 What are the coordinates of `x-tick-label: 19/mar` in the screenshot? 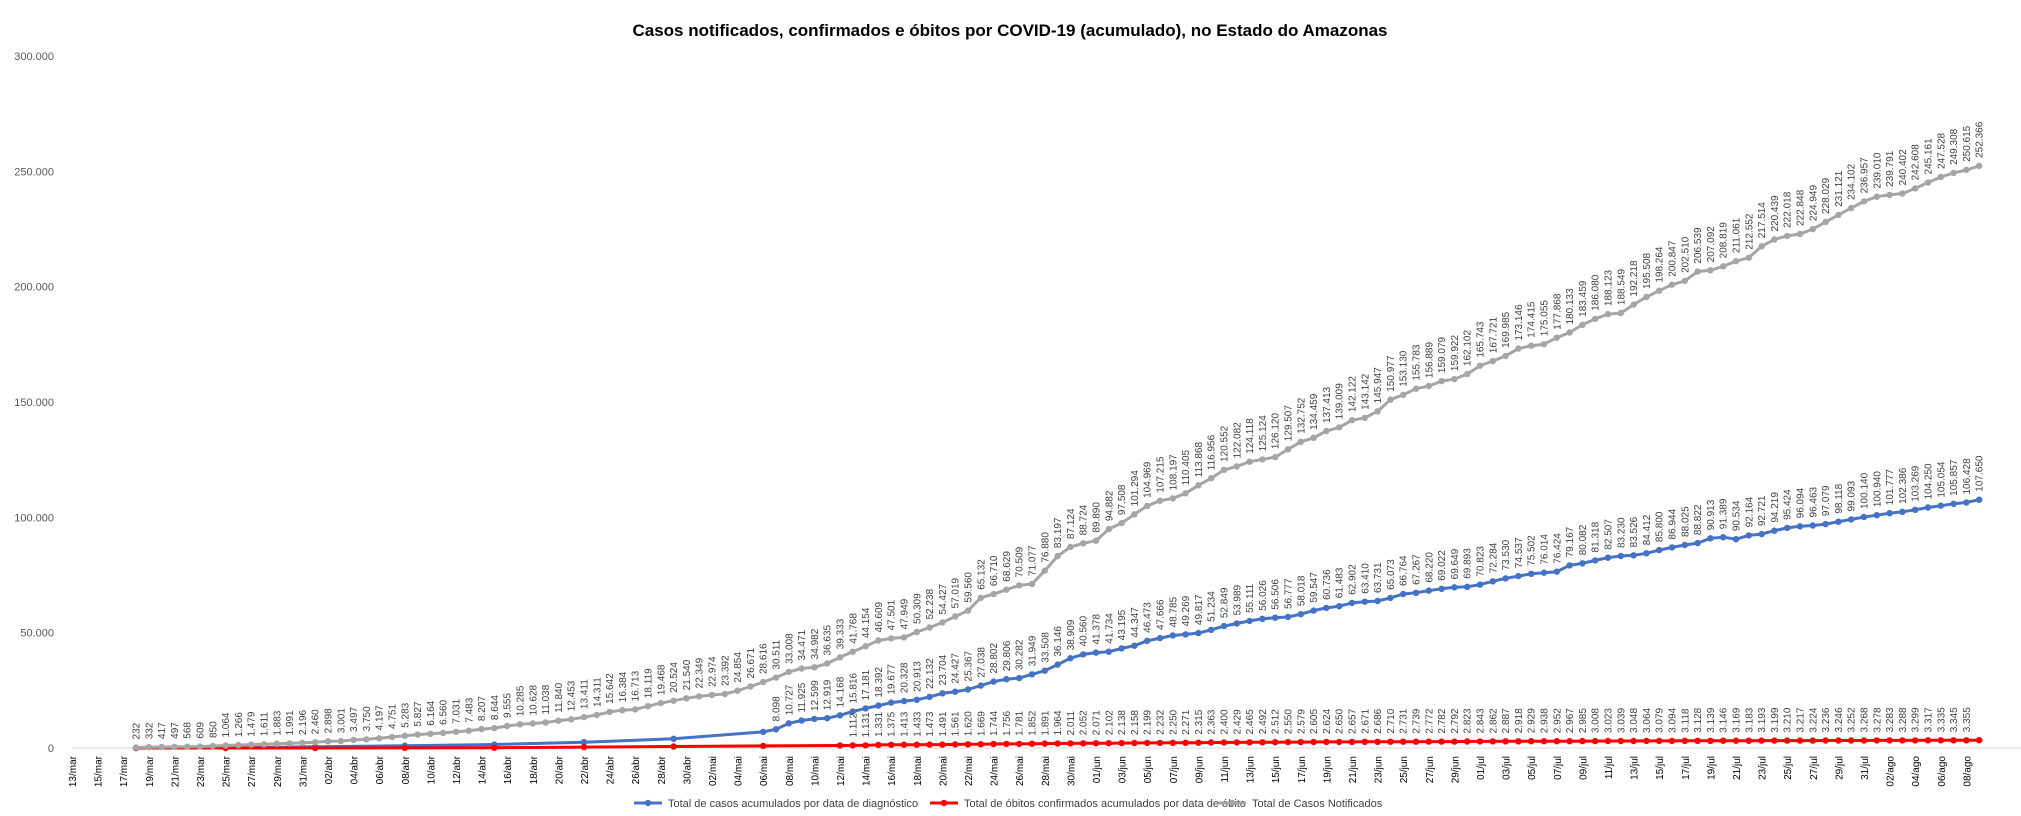 It's located at (150, 771).